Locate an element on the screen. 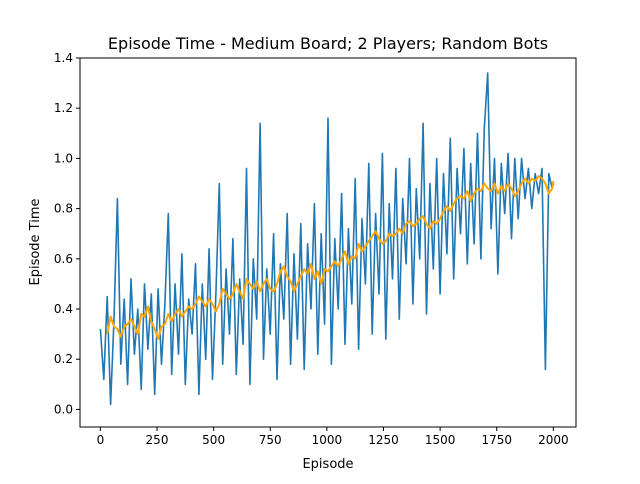 The width and height of the screenshot is (640, 484). x-axis-label: Episode is located at coordinates (327, 464).